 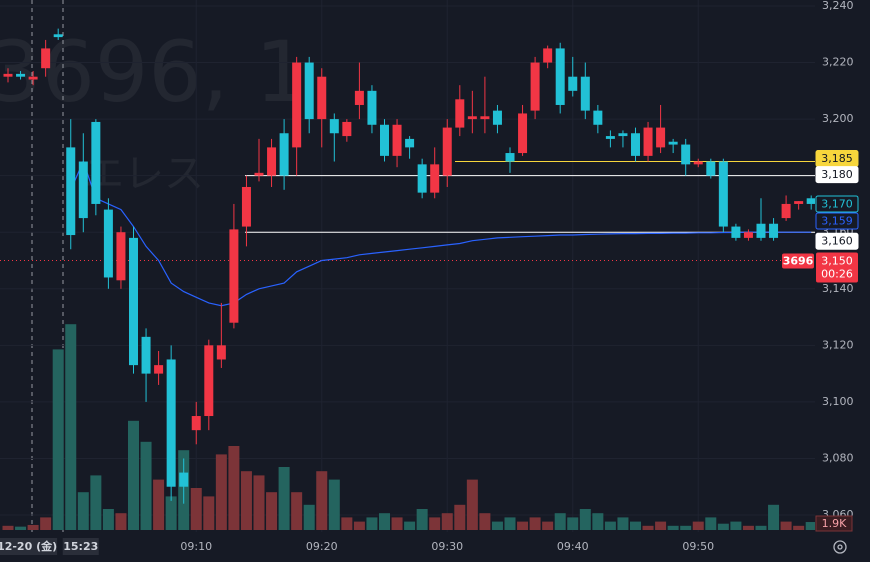 What do you see at coordinates (29, 546) in the screenshot?
I see `crosshair-label-bg` at bounding box center [29, 546].